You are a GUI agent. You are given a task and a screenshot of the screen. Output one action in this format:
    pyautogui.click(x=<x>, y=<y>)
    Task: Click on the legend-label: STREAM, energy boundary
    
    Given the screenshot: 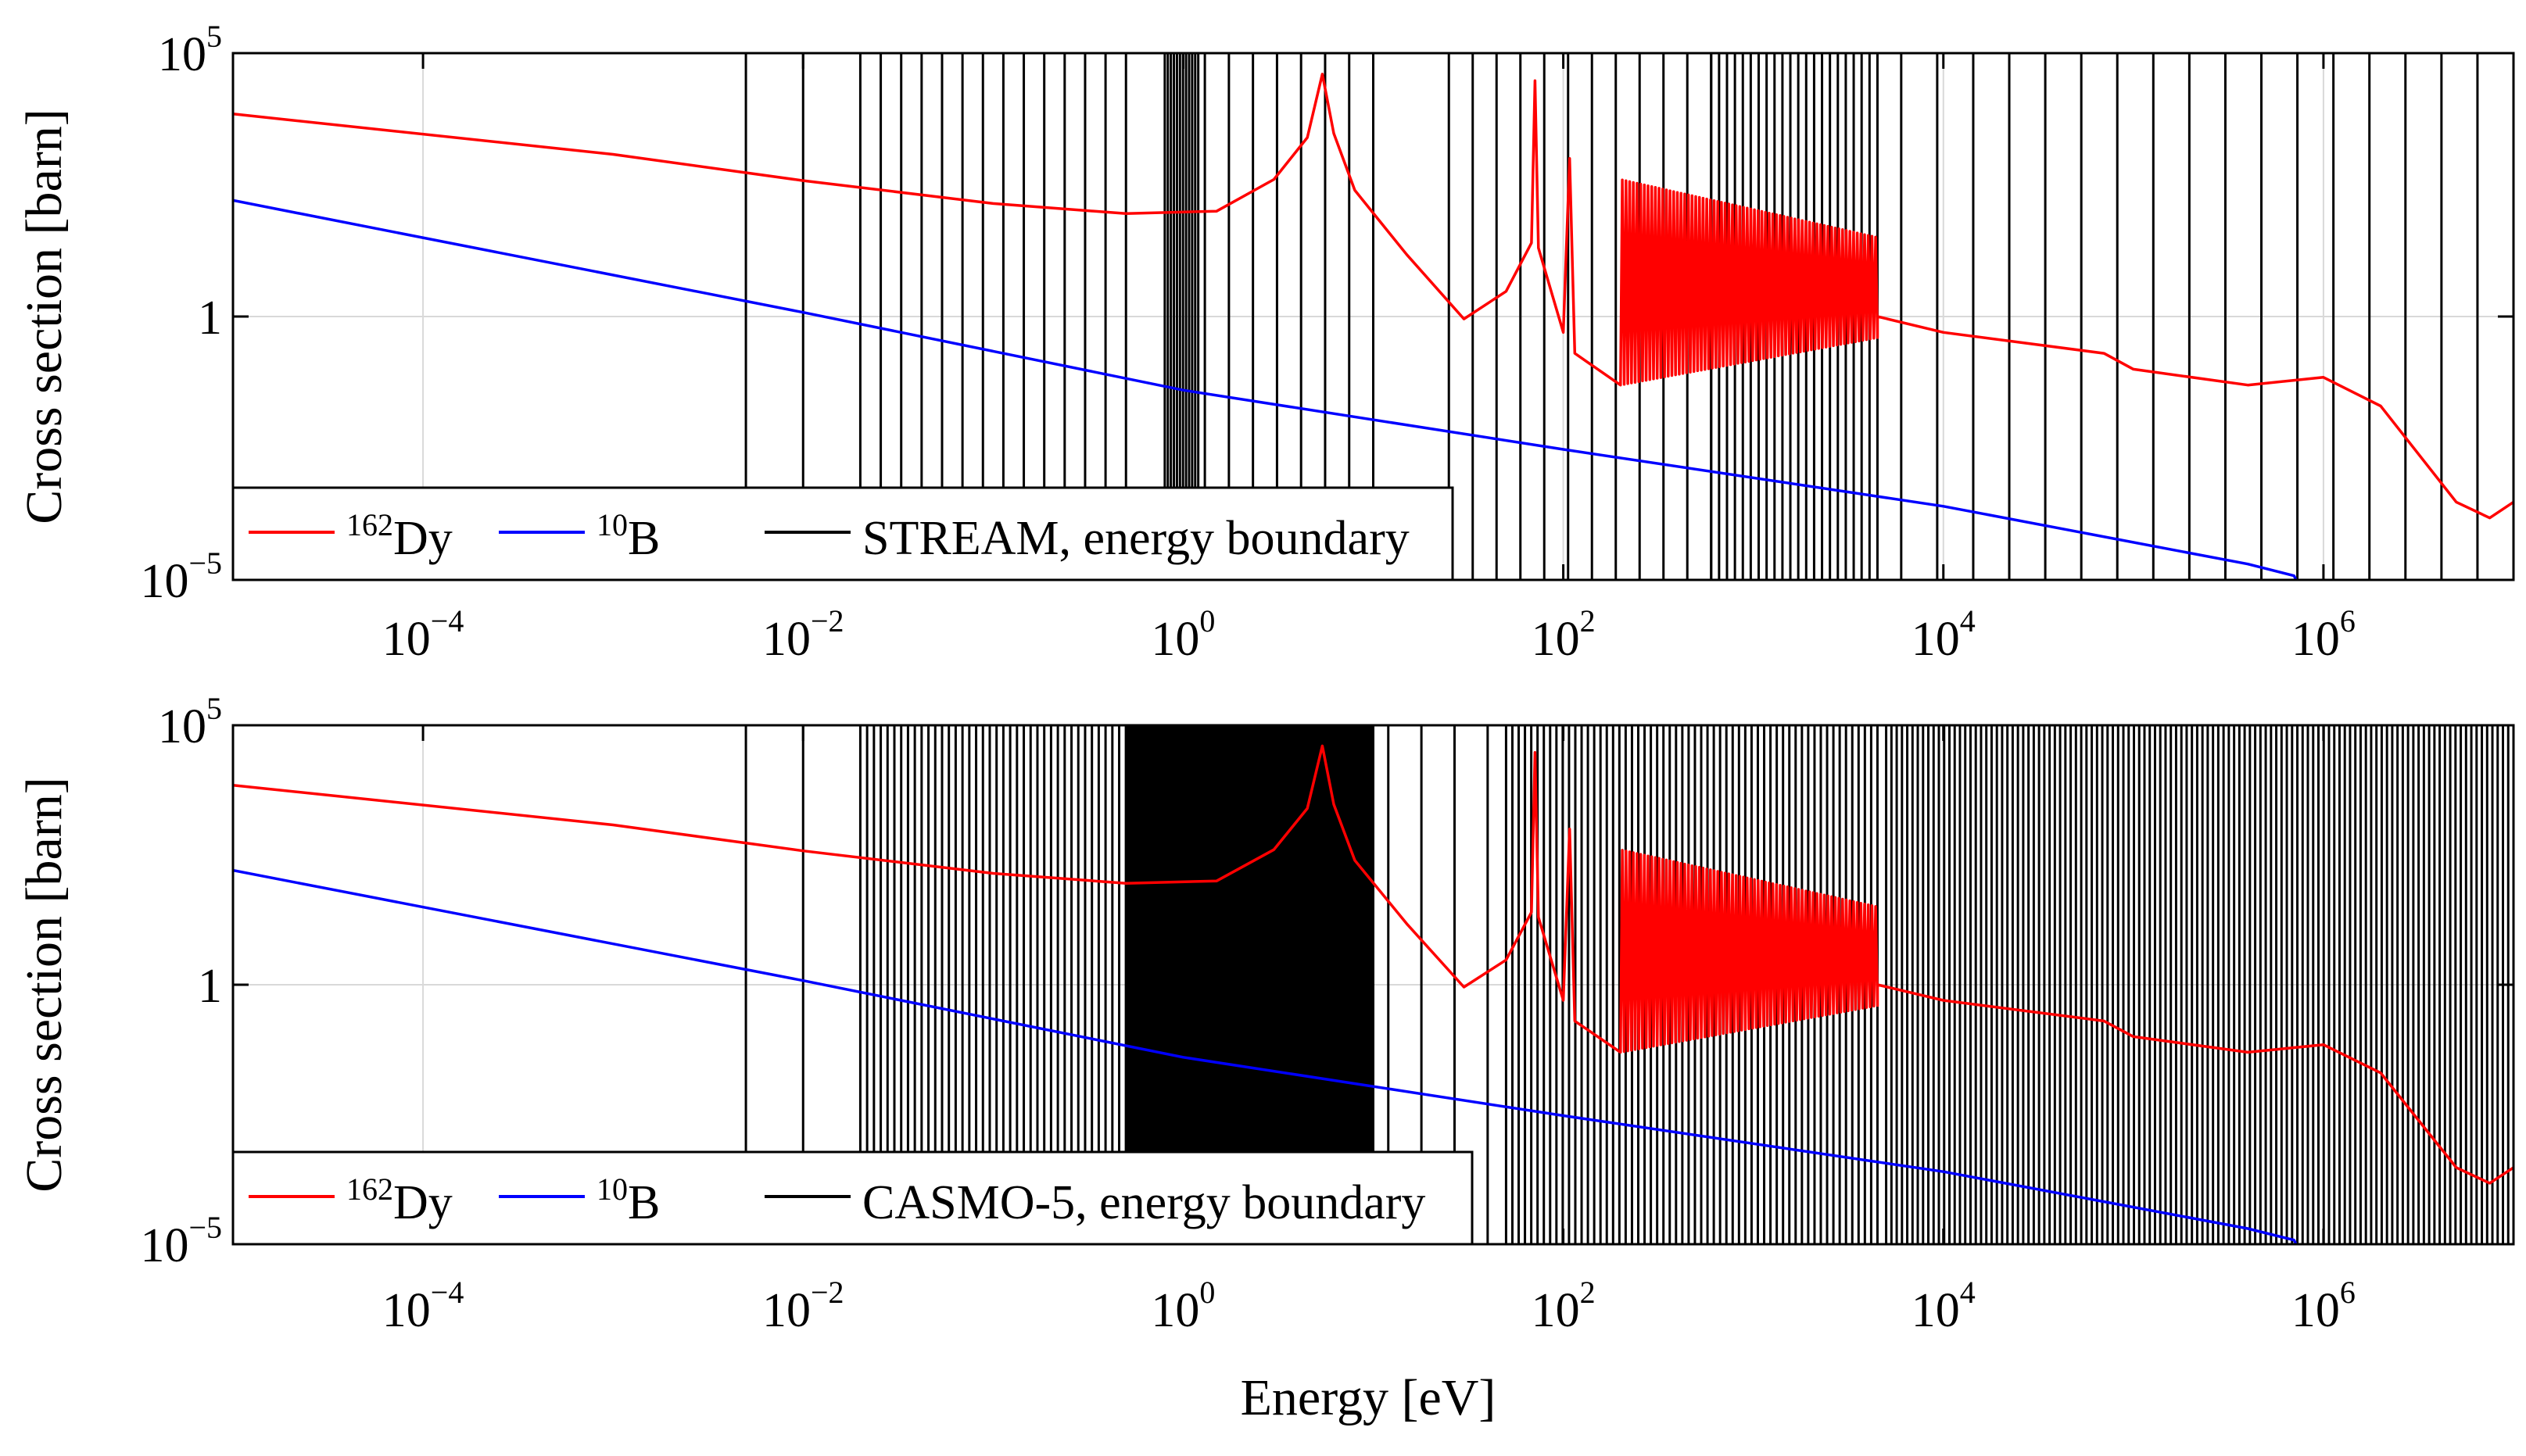 What is the action you would take?
    pyautogui.click(x=1136, y=538)
    